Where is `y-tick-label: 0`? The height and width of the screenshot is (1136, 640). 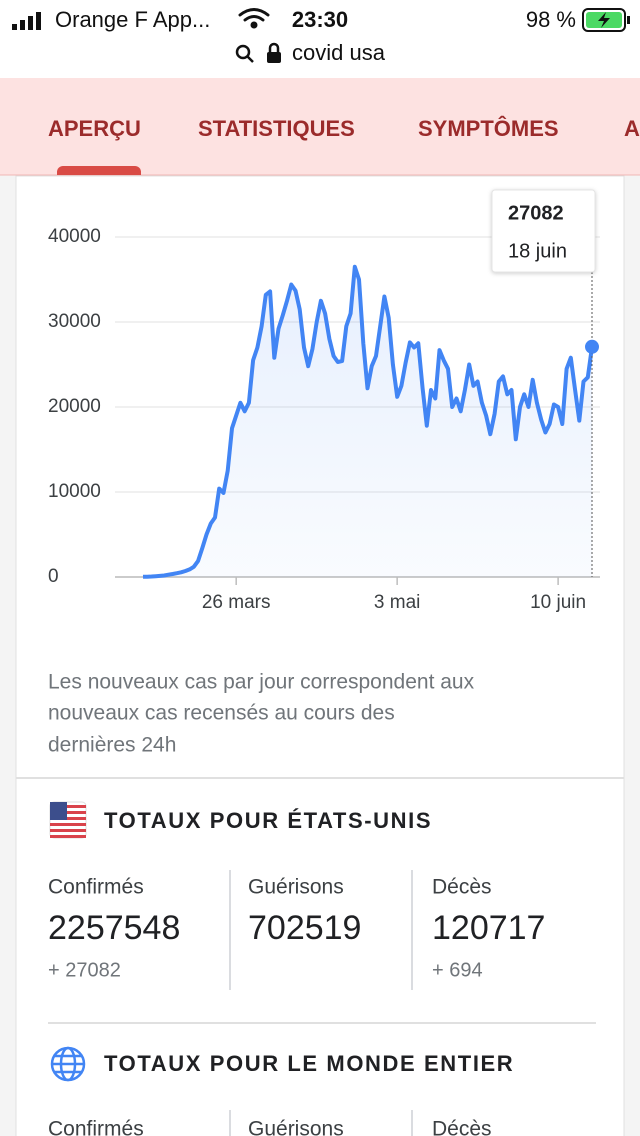 y-tick-label: 0 is located at coordinates (53, 576).